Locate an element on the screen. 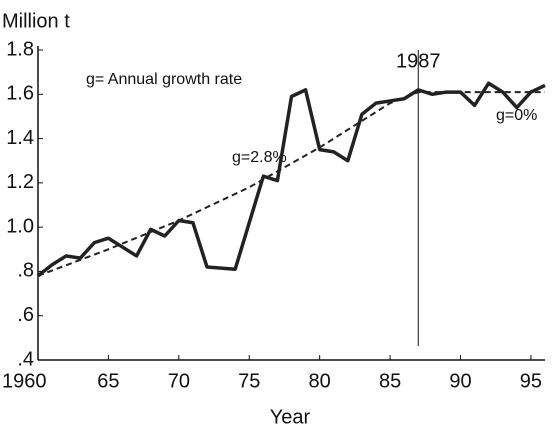 This screenshot has width=552, height=438. y-axis-label: Million t is located at coordinates (36, 21).